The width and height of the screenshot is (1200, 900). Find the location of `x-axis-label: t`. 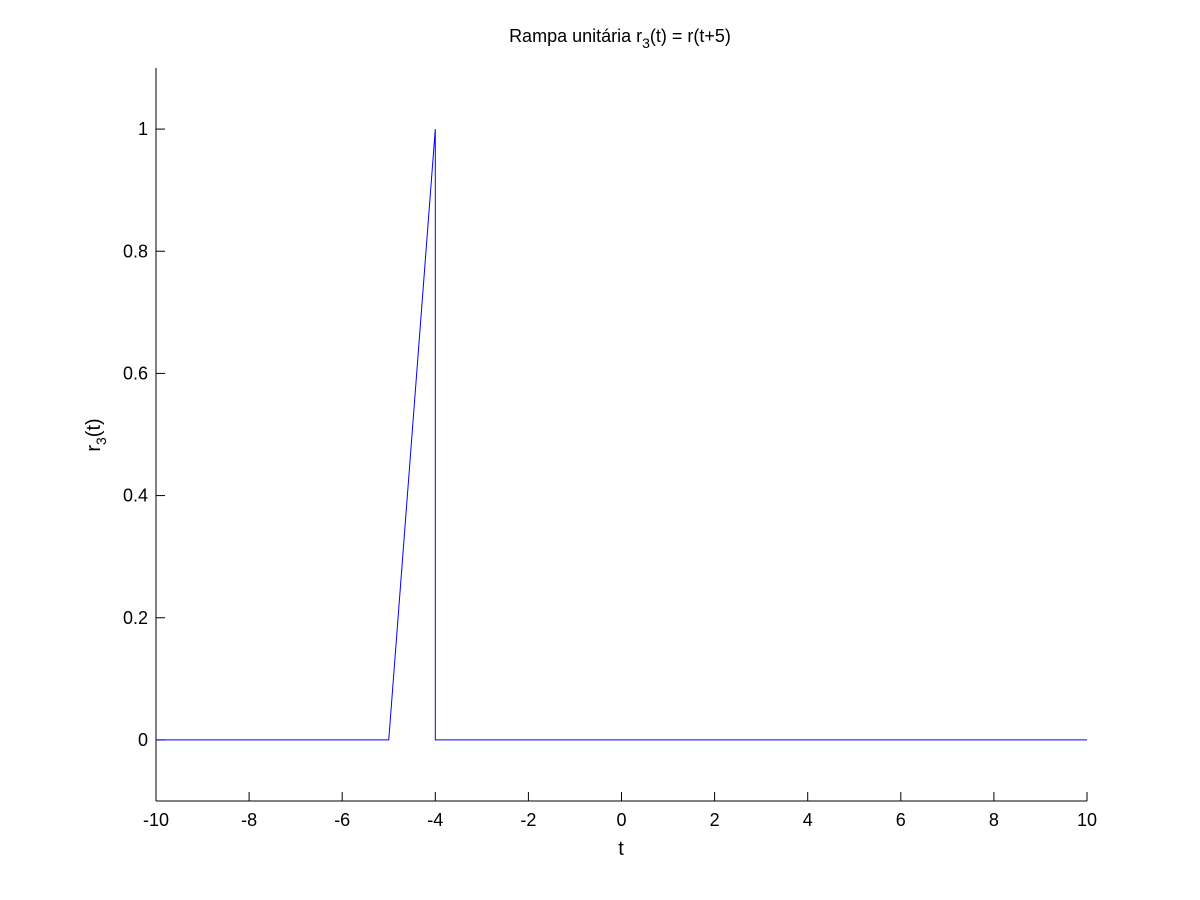

x-axis-label: t is located at coordinates (621, 849).